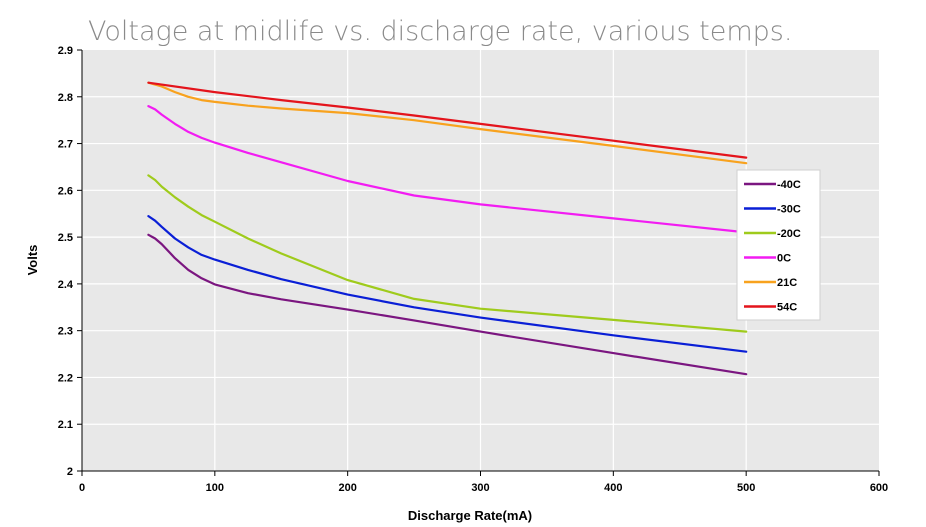 This screenshot has height=527, width=926. Describe the element at coordinates (65, 378) in the screenshot. I see `y-tick-label: 2.2` at that location.